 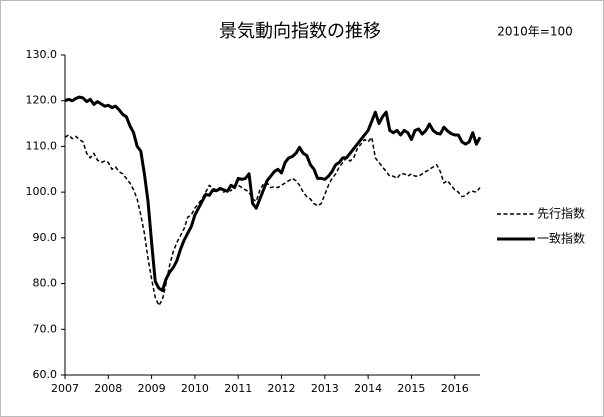 What do you see at coordinates (195, 388) in the screenshot?
I see `x-tick-label: 2010` at bounding box center [195, 388].